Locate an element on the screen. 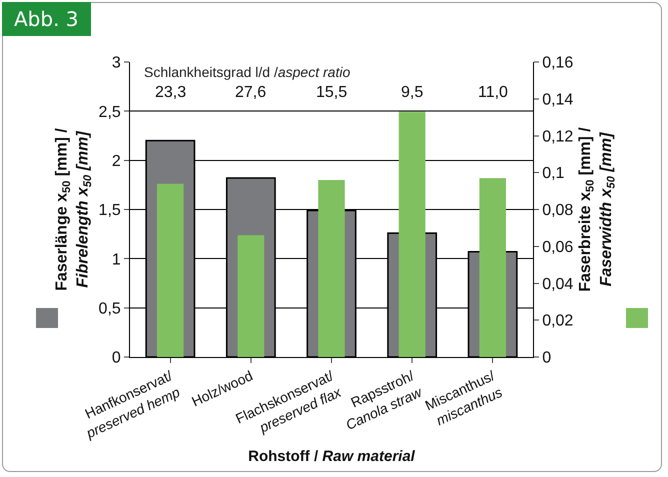  y2-tick-label: 0,02 is located at coordinates (558, 321).